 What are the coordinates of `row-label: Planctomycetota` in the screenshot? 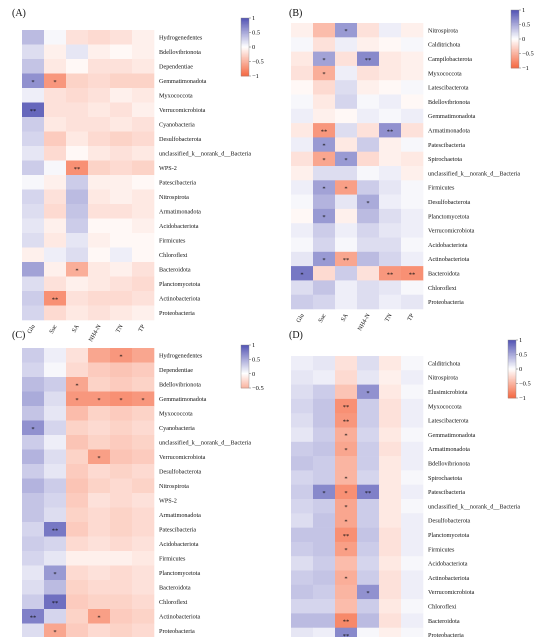 It's located at (179, 573).